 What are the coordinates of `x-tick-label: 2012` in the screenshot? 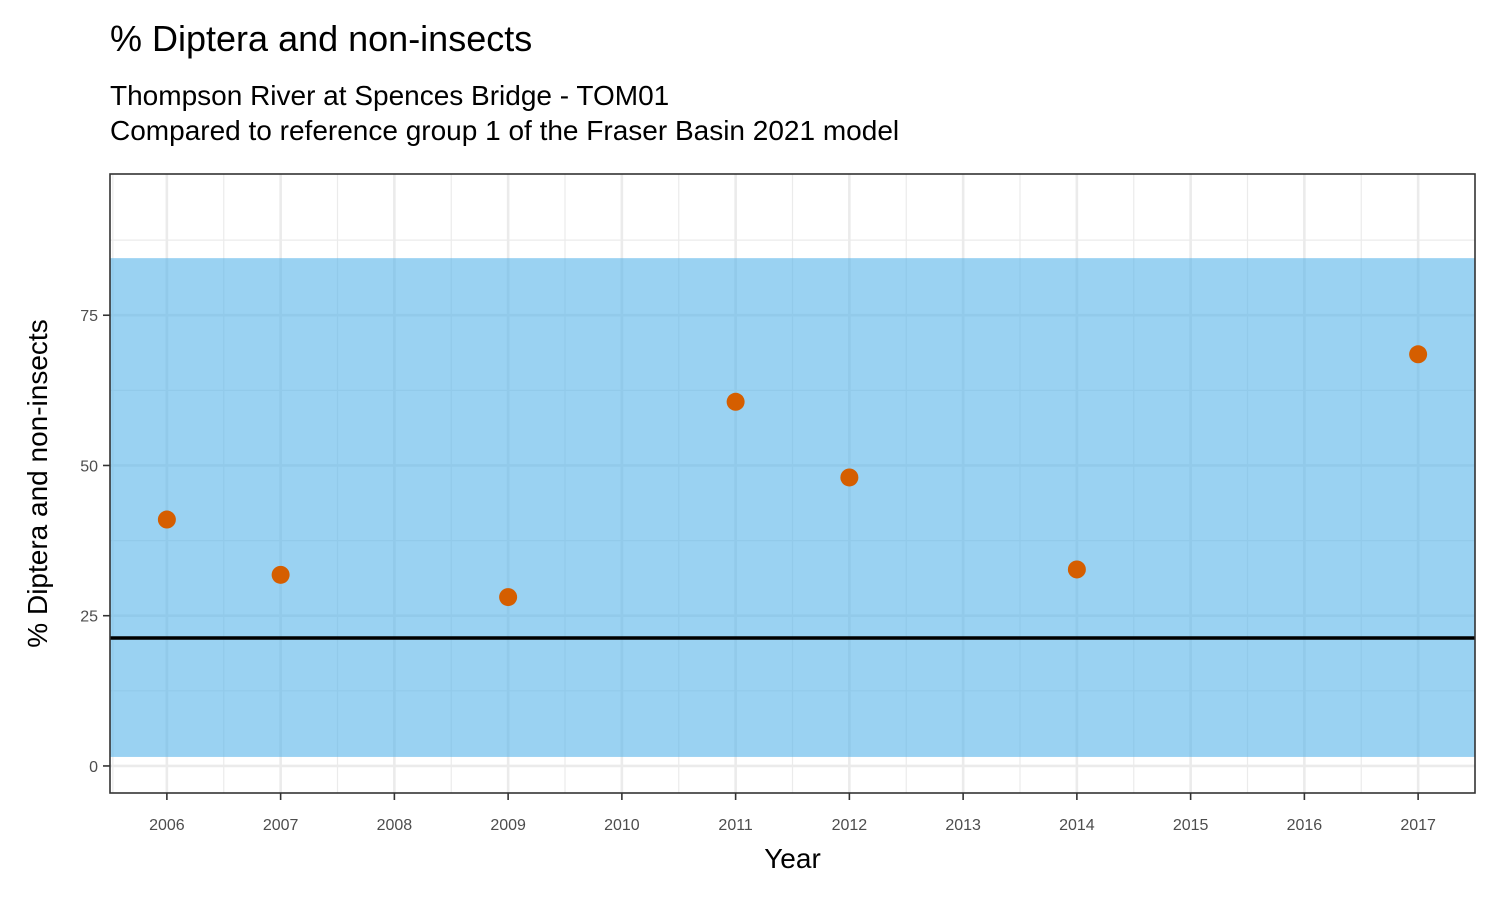 It's located at (850, 825).